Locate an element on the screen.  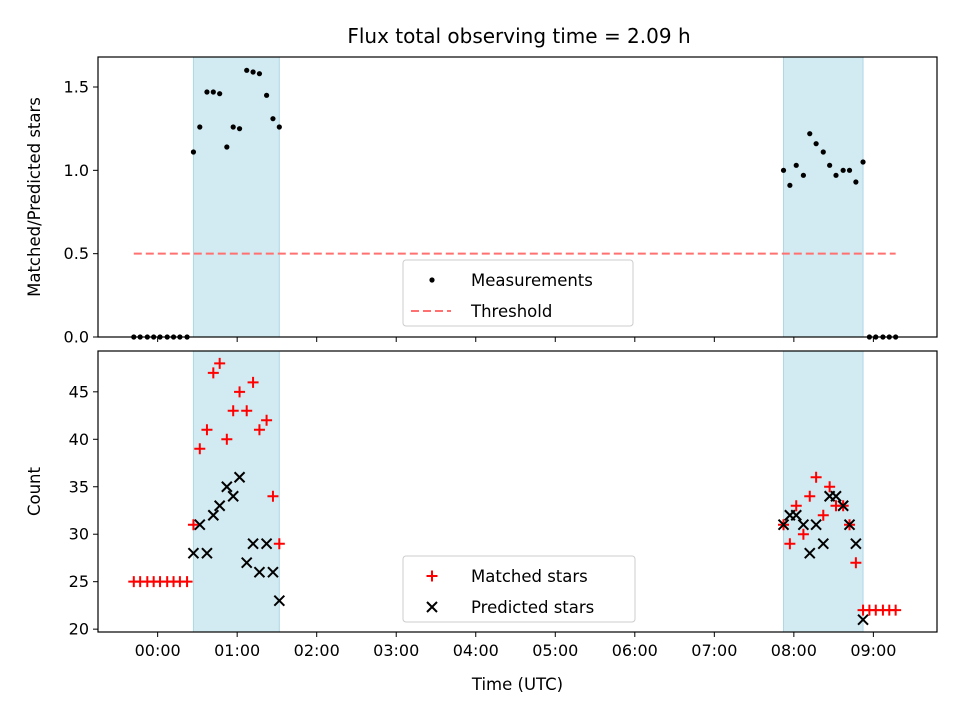
x-tick-label: 06:00 is located at coordinates (635, 650).